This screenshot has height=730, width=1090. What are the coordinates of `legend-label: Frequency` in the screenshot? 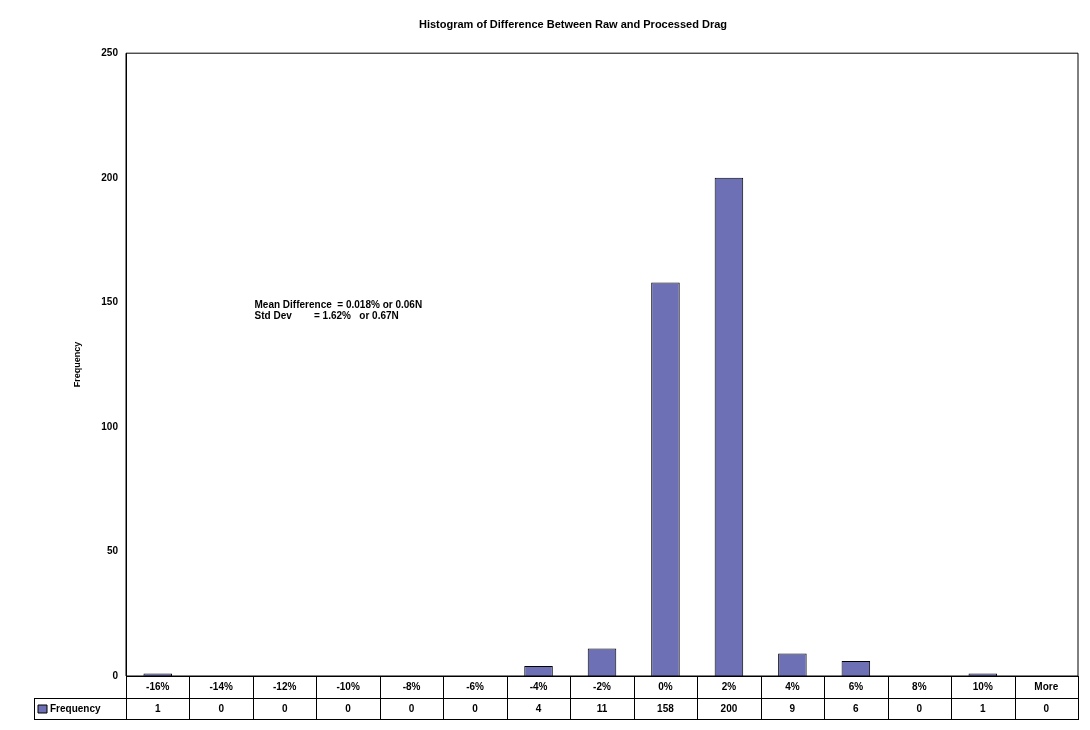 It's located at (76, 708).